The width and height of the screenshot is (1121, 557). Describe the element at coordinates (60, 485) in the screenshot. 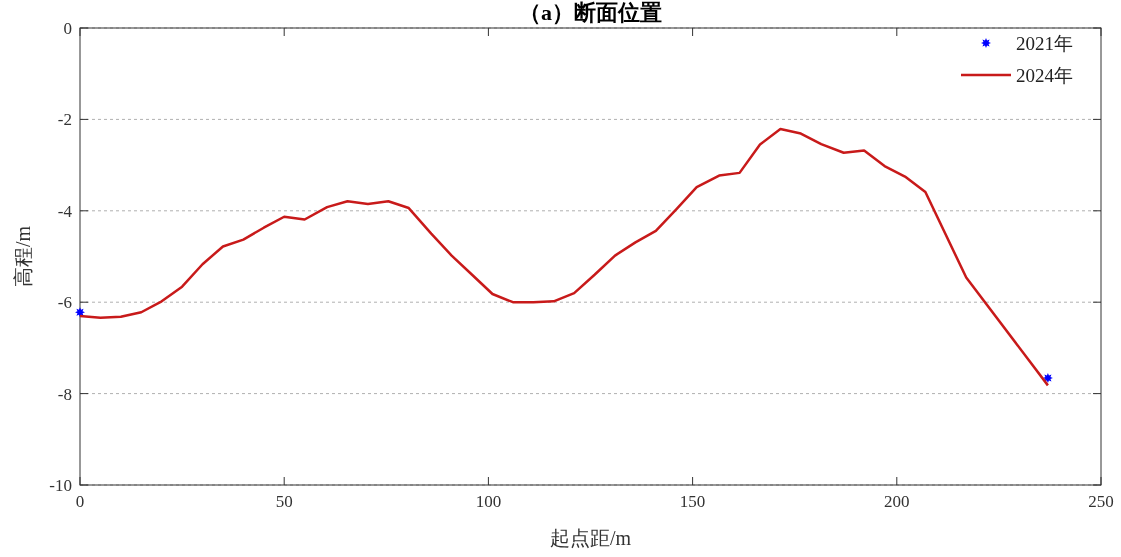

I see `y-tick-label: -10` at that location.